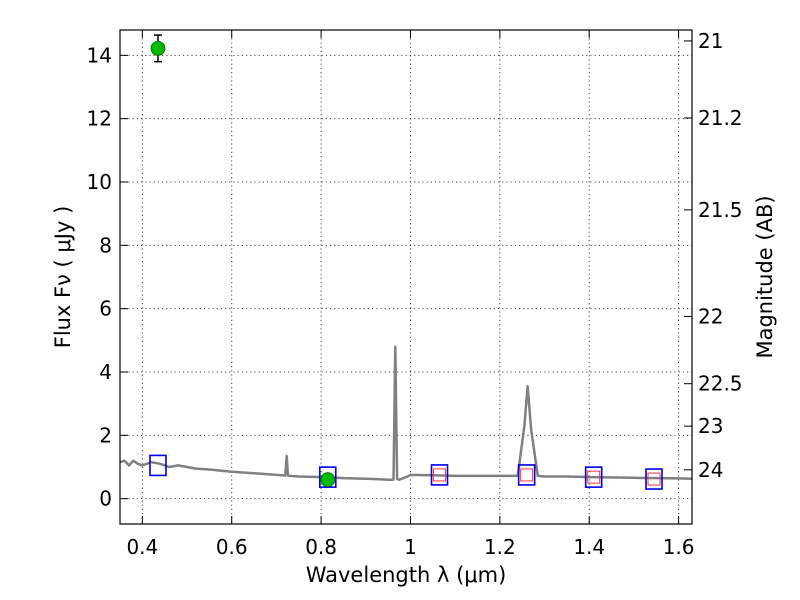  What do you see at coordinates (710, 41) in the screenshot?
I see `y2-tick-label: 21` at bounding box center [710, 41].